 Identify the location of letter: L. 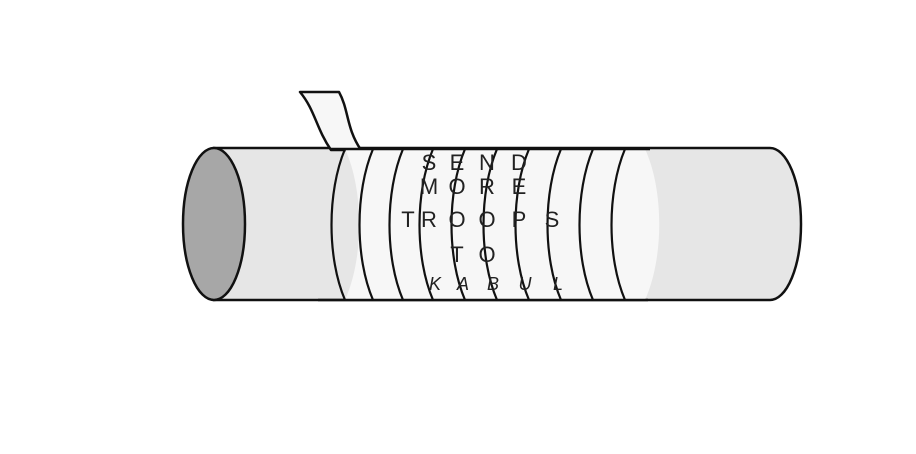
(558, 284).